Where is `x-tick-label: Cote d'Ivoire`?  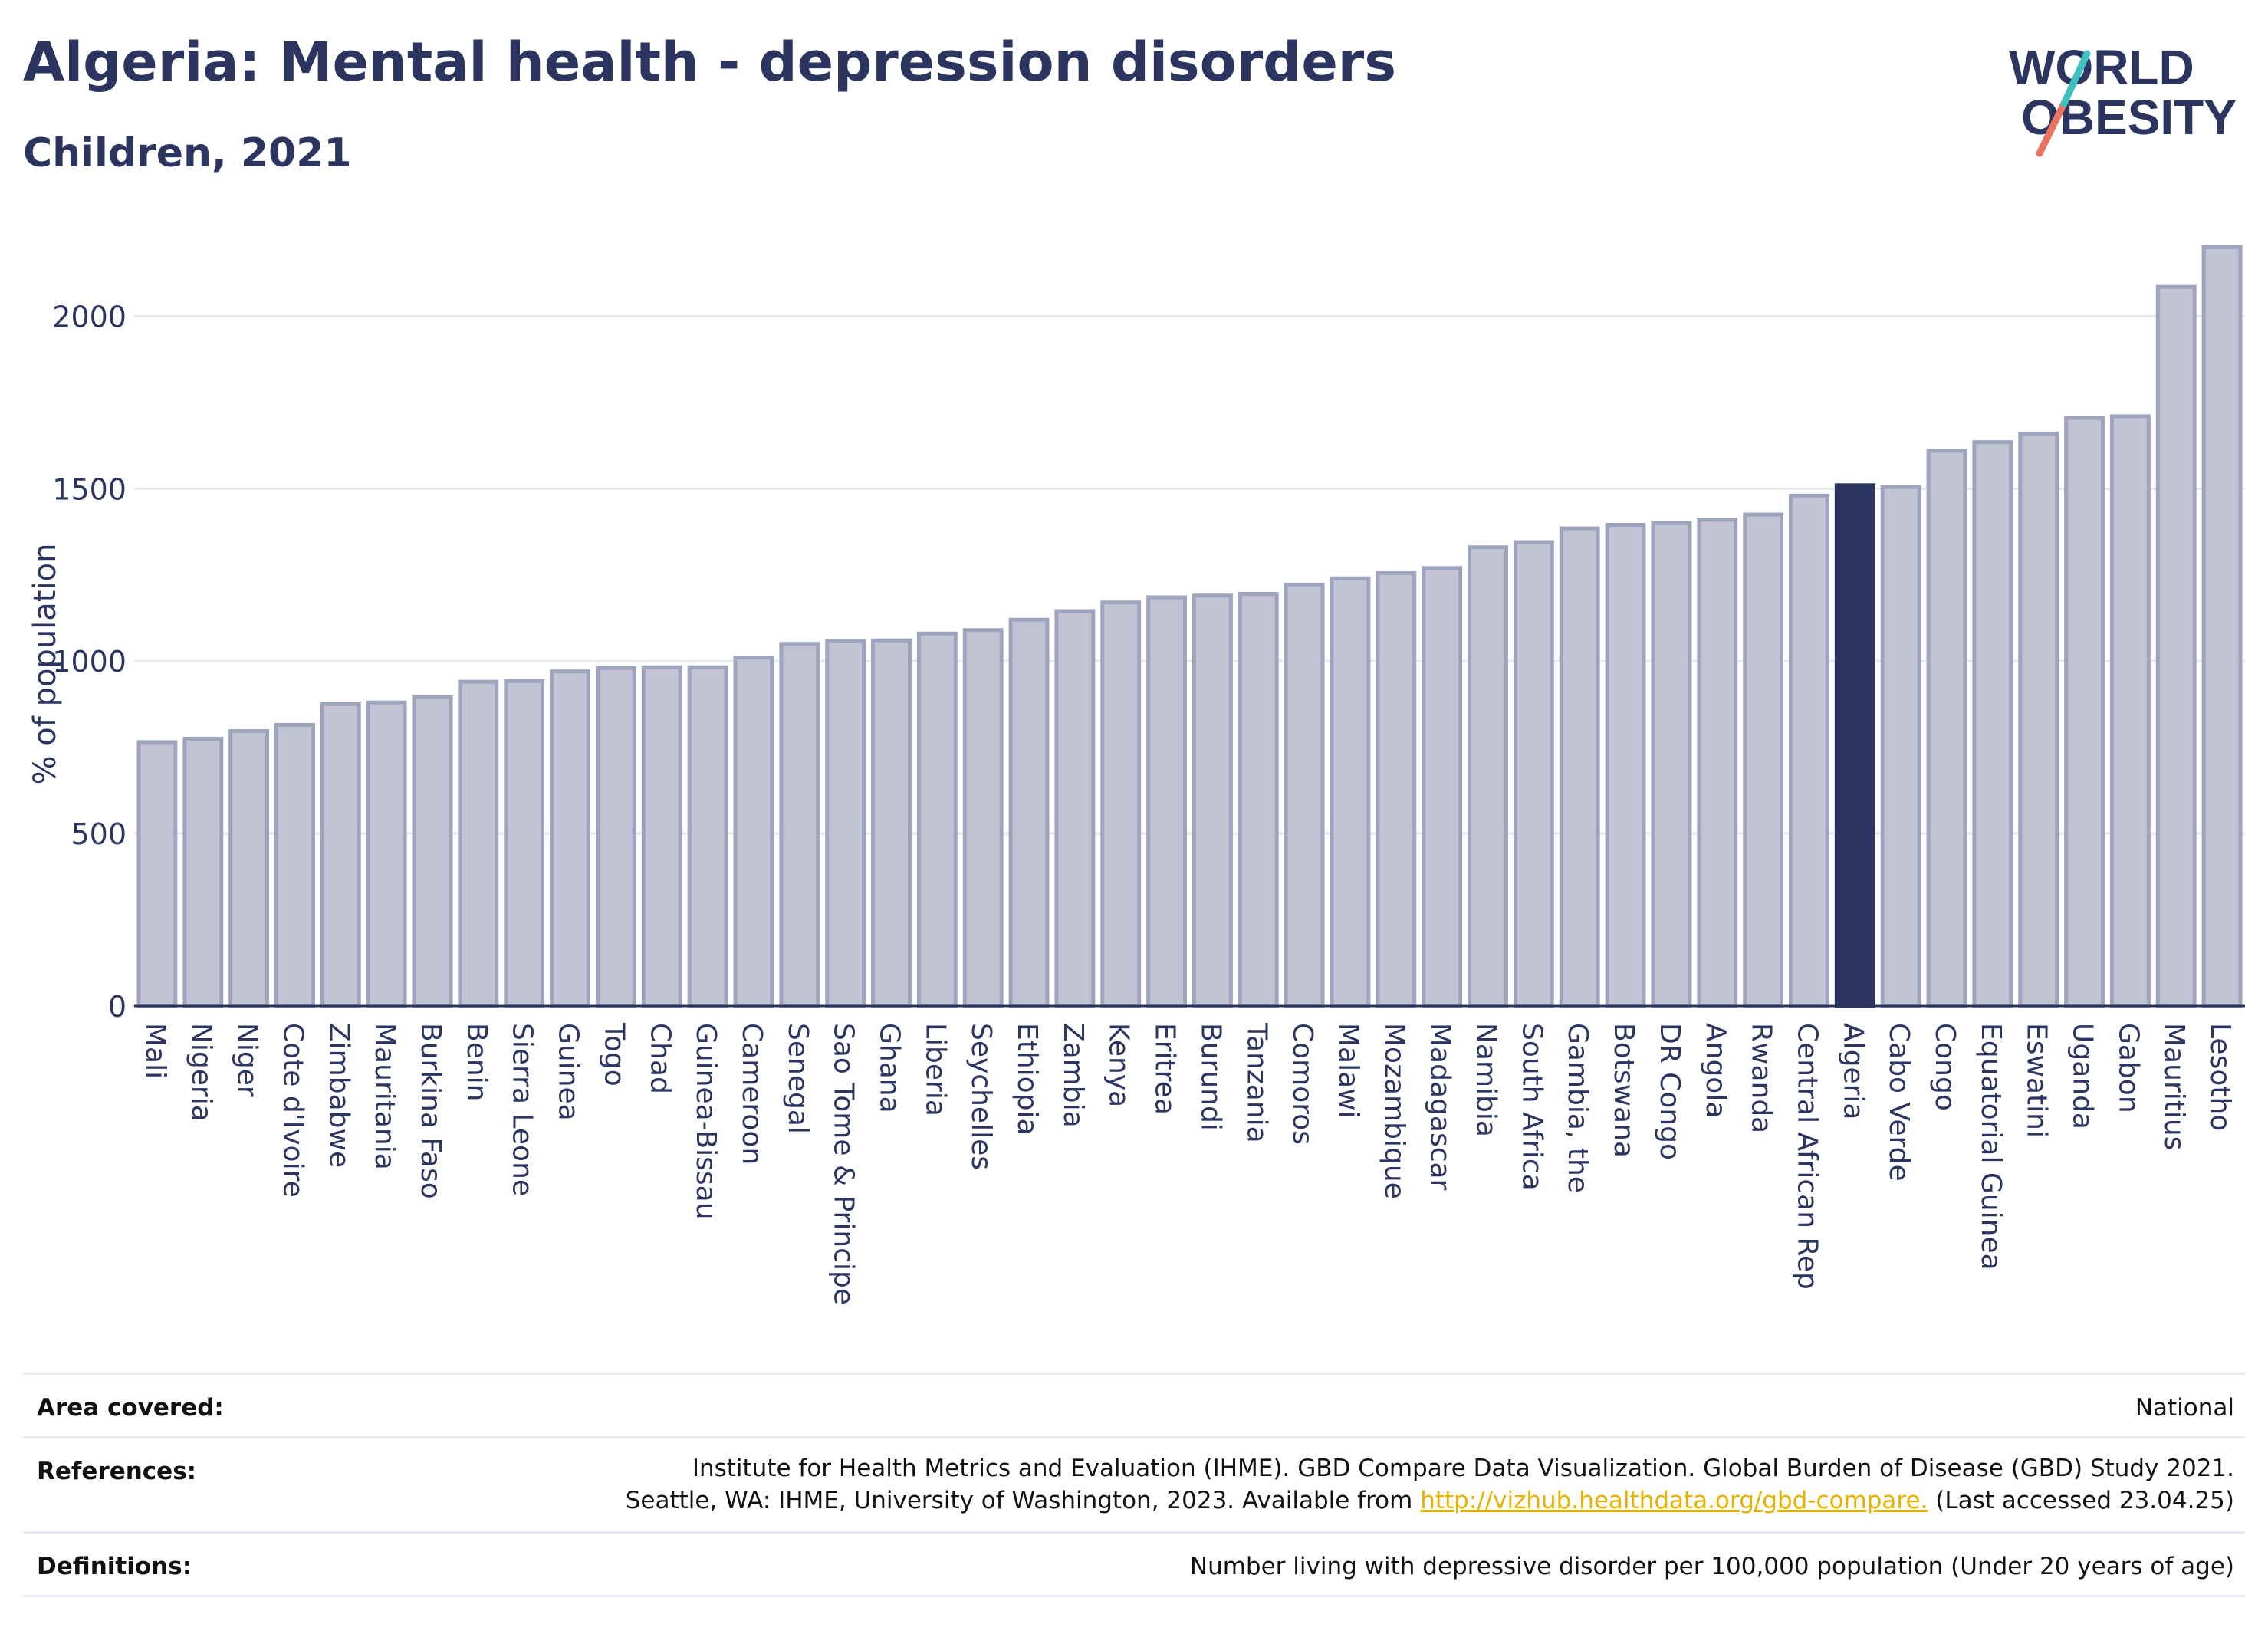
x-tick-label: Cote d'Ivoire is located at coordinates (292, 1111).